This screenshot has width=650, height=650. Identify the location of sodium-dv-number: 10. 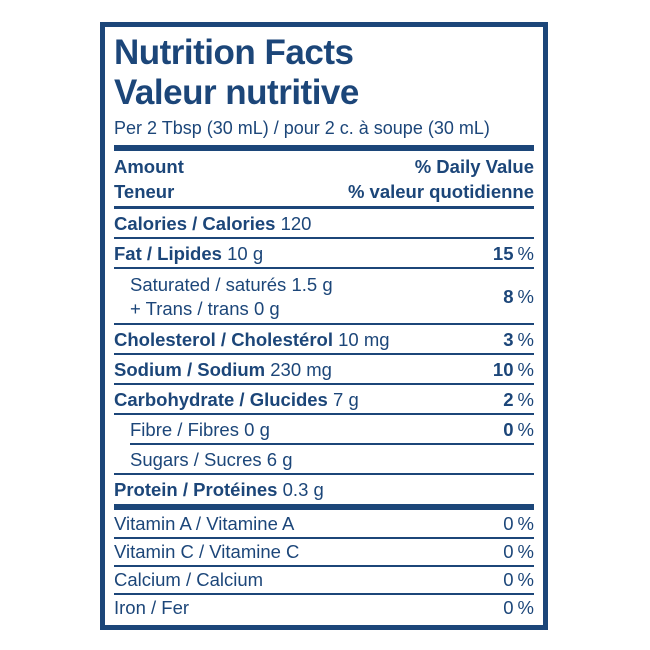
(503, 369).